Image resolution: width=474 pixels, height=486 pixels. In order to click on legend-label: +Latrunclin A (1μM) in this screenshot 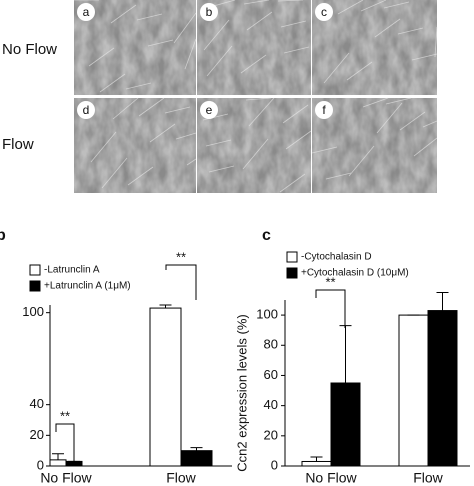, I will do `click(87, 286)`.